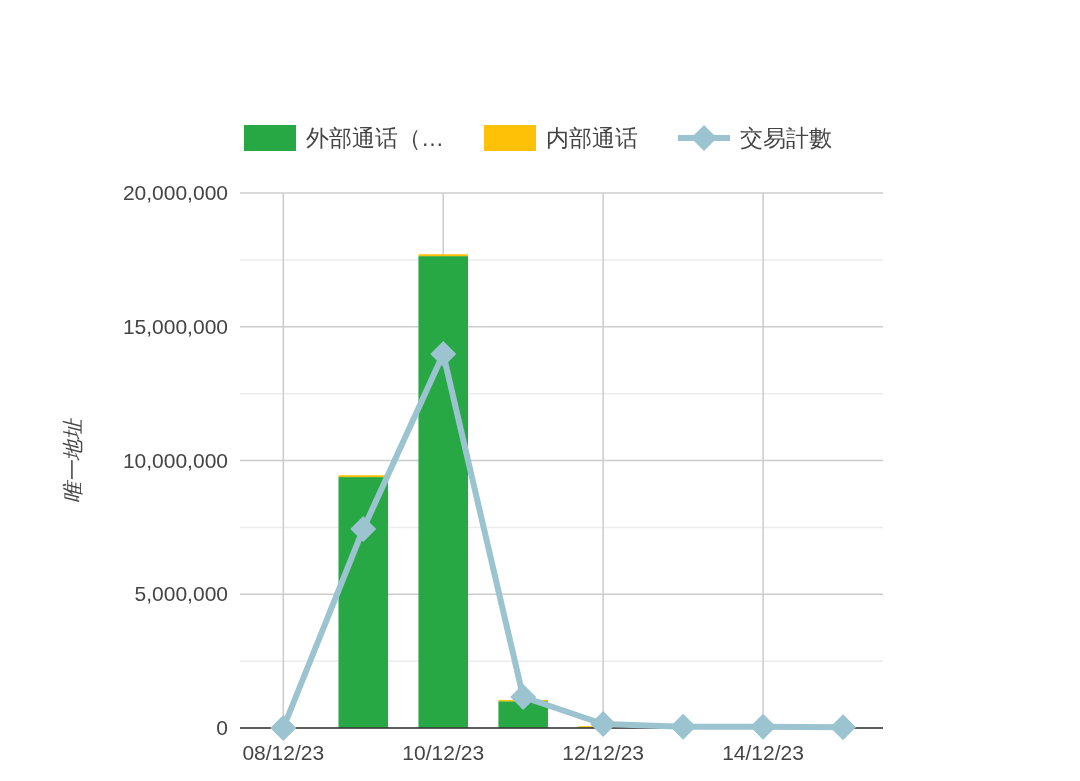 The width and height of the screenshot is (1080, 781). What do you see at coordinates (175, 192) in the screenshot?
I see `y-tick-label: 20,000,000` at bounding box center [175, 192].